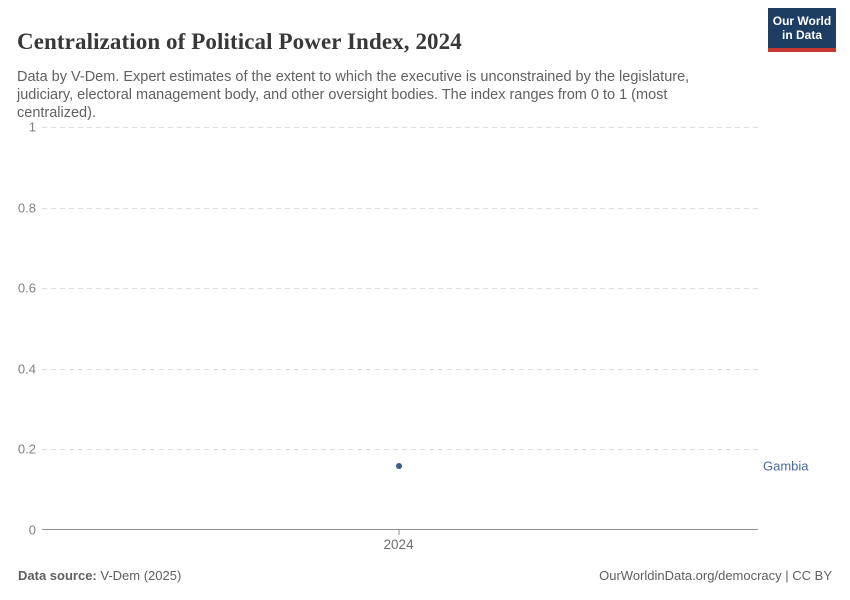 The image size is (850, 600). Describe the element at coordinates (141, 575) in the screenshot. I see `data-source-value: V-Dem (2025)` at that location.